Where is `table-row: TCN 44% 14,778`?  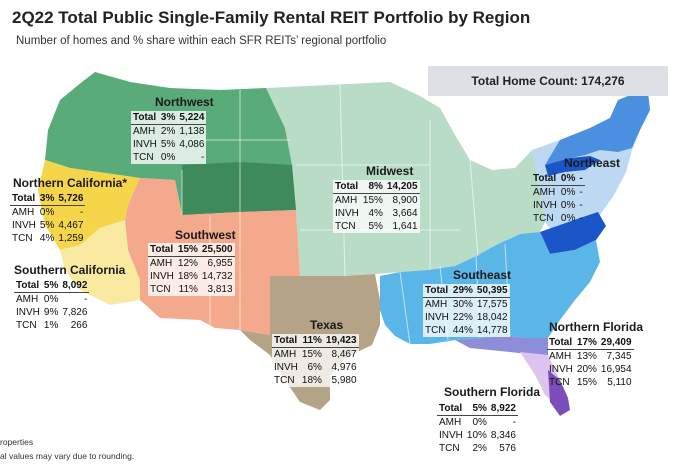 table-row: TCN 44% 14,778 is located at coordinates (466, 330).